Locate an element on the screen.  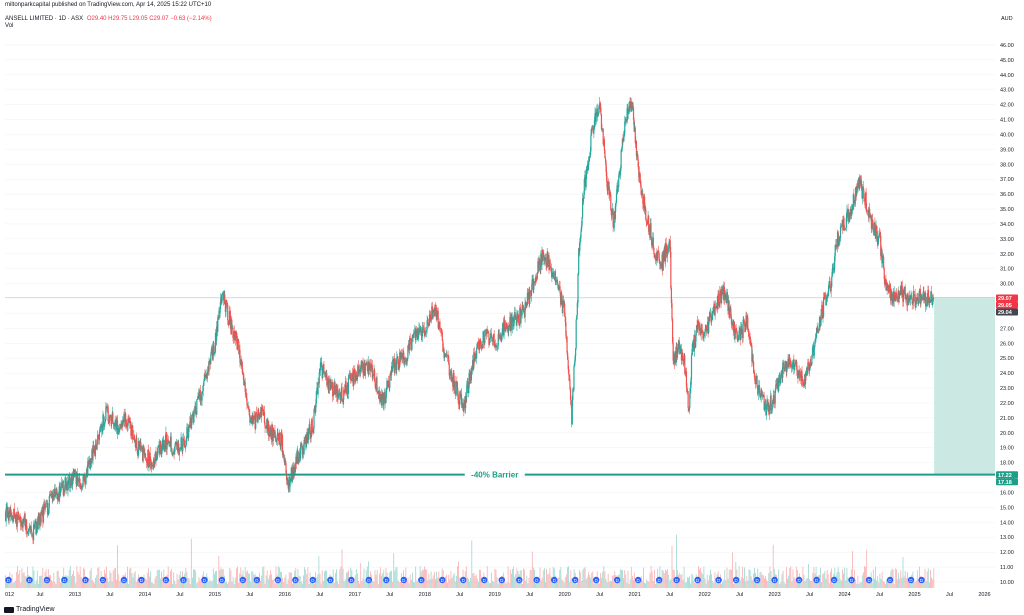
dividend-marker-label: D is located at coordinates (485, 580).